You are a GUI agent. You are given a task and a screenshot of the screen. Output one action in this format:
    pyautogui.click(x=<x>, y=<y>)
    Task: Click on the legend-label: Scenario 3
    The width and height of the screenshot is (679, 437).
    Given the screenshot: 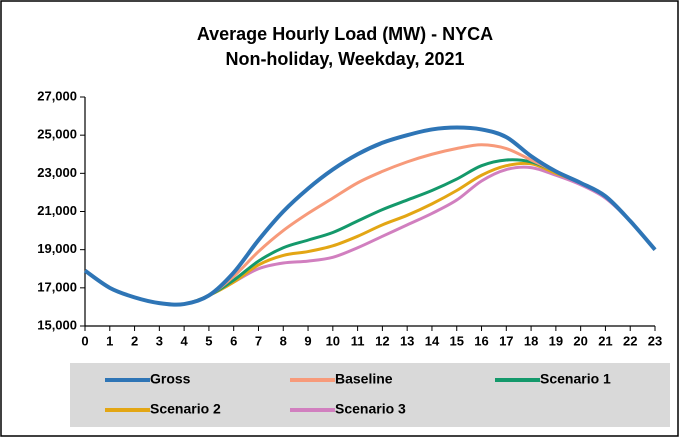 What is the action you would take?
    pyautogui.click(x=370, y=409)
    